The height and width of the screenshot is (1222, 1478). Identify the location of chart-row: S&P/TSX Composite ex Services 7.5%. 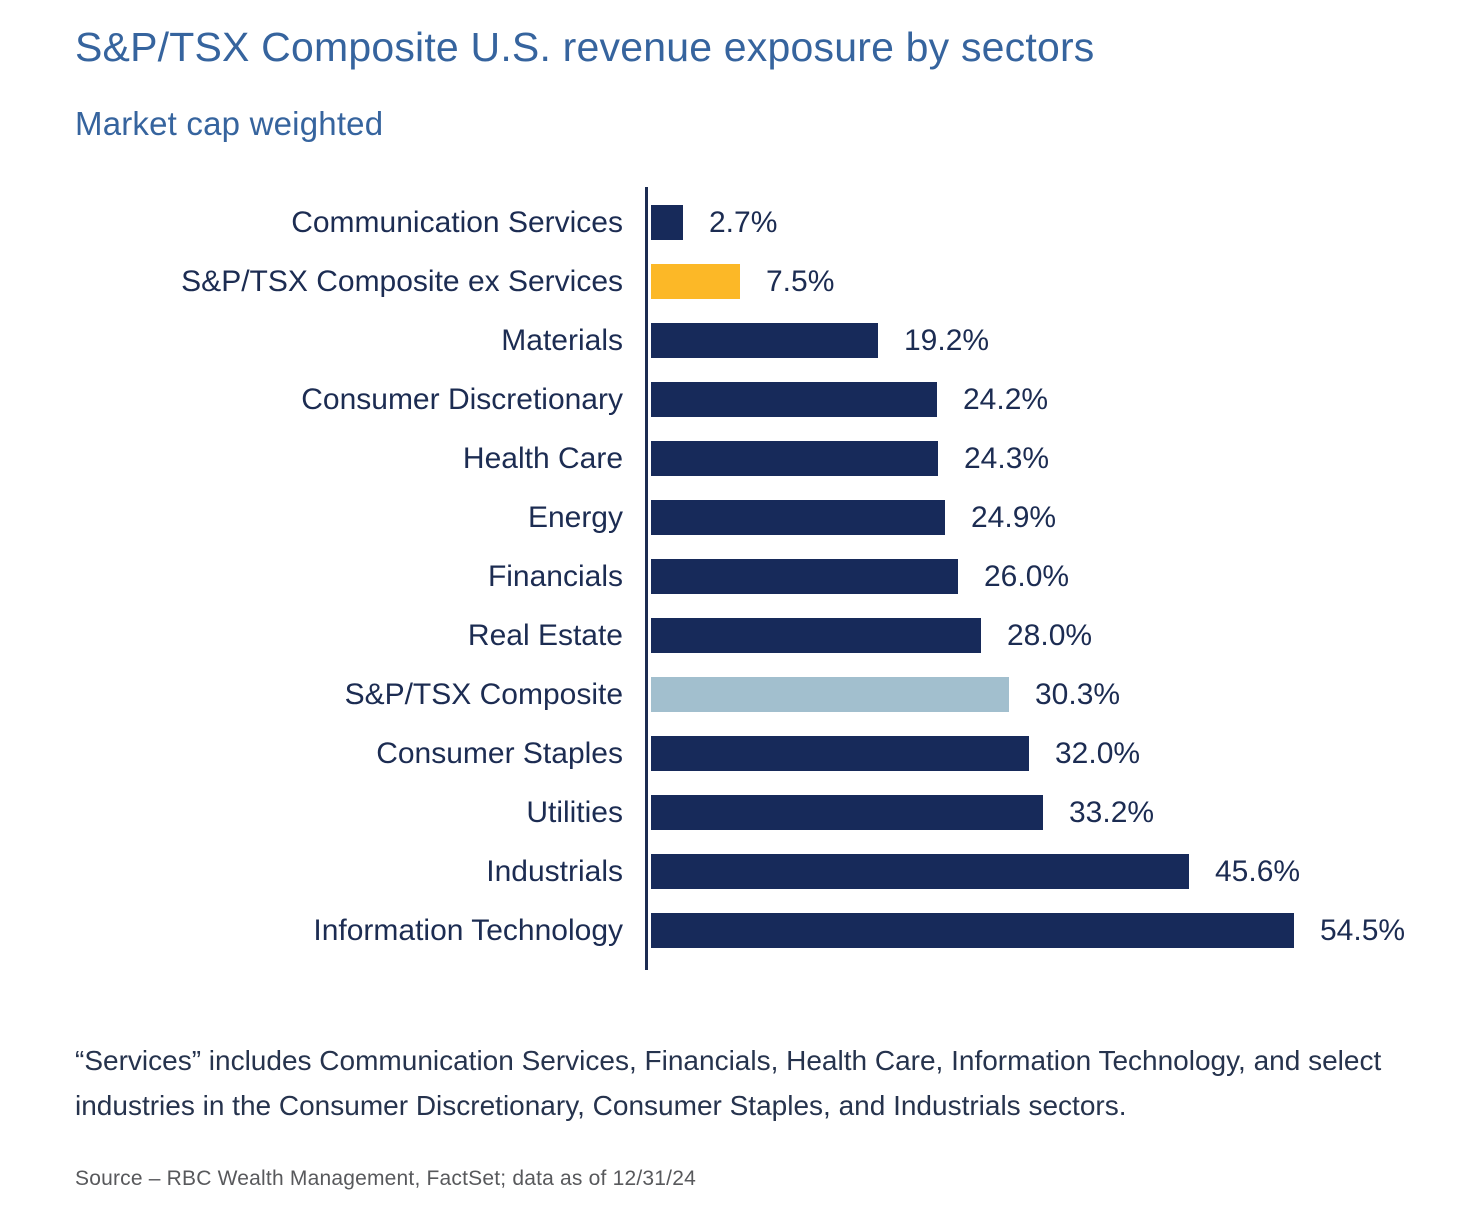
(755, 281).